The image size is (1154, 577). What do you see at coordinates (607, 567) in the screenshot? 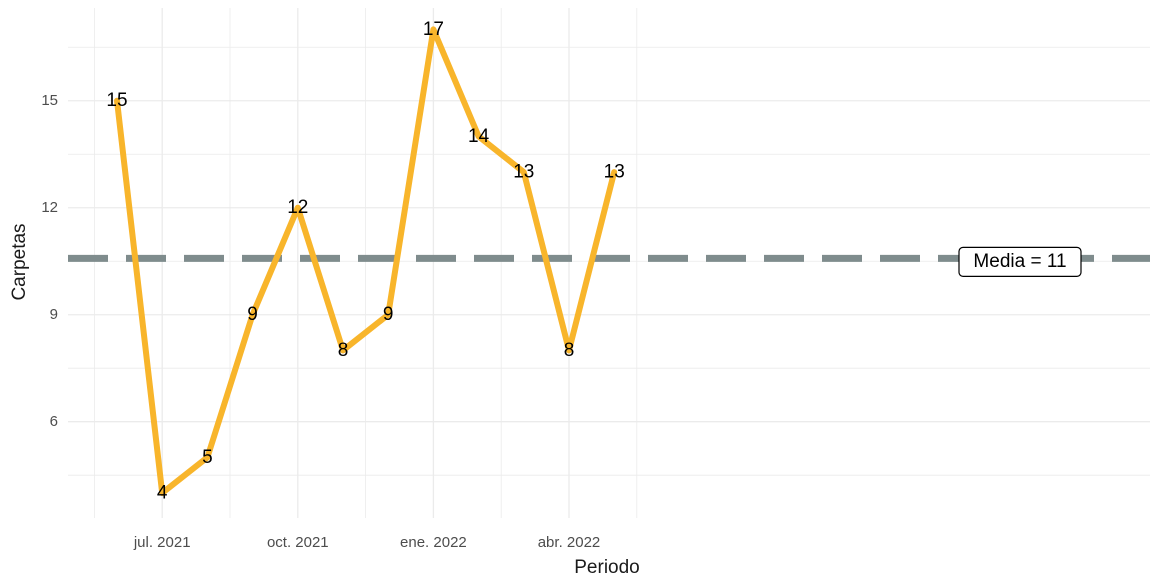
I see `x-axis-title: Periodo` at bounding box center [607, 567].